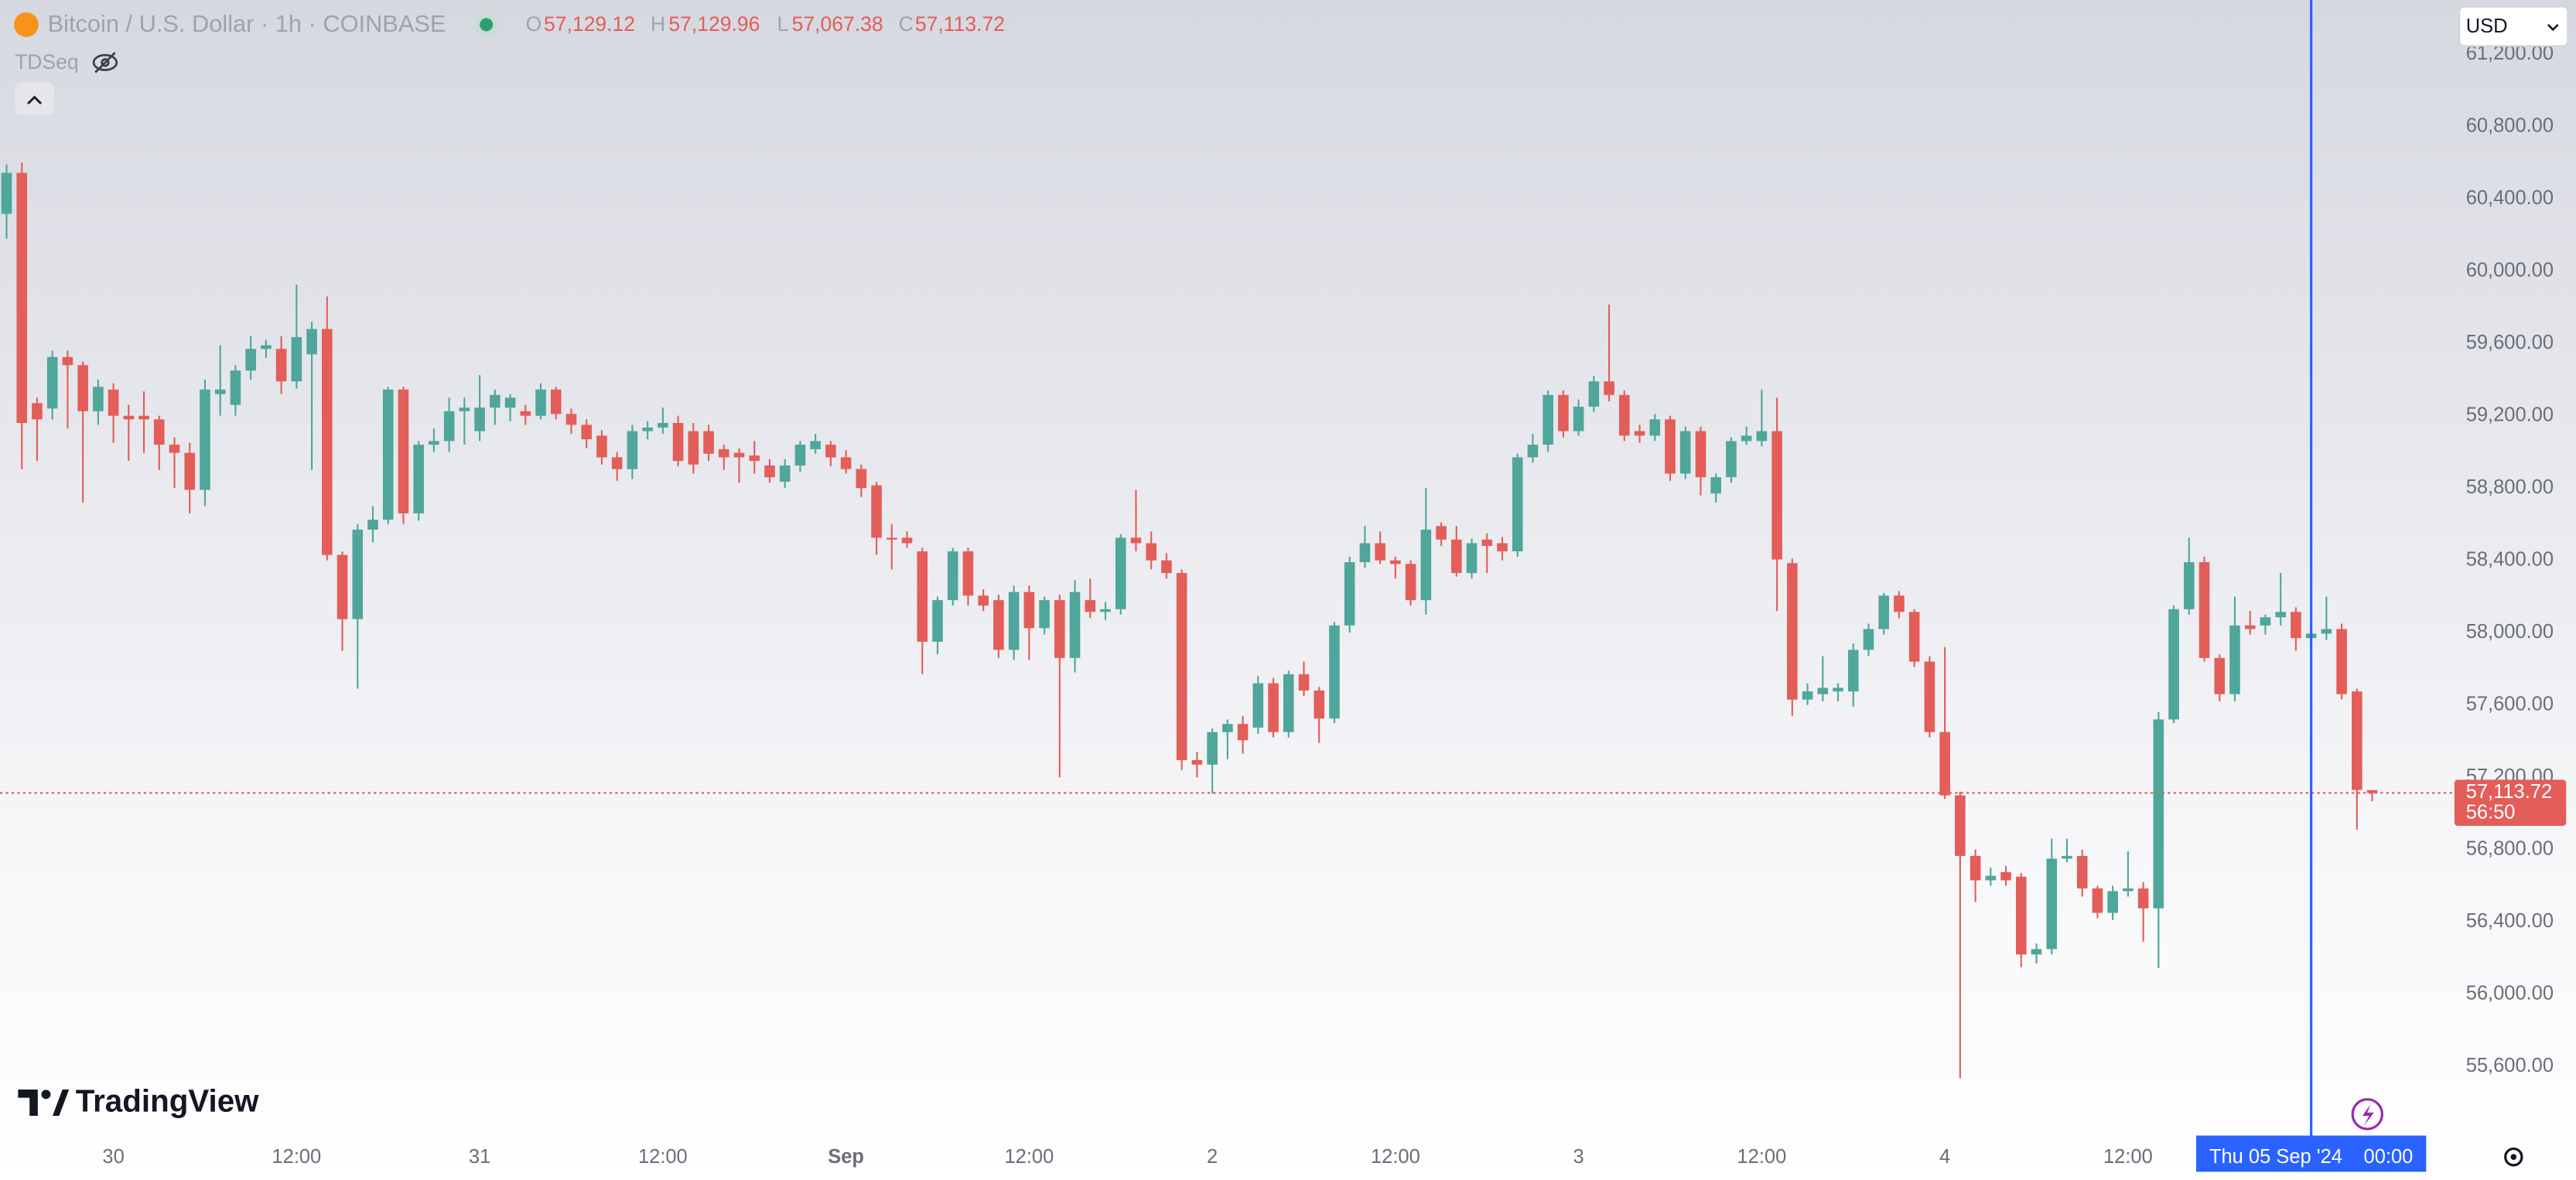  I want to click on indicator-name: TDSeq, so click(47, 61).